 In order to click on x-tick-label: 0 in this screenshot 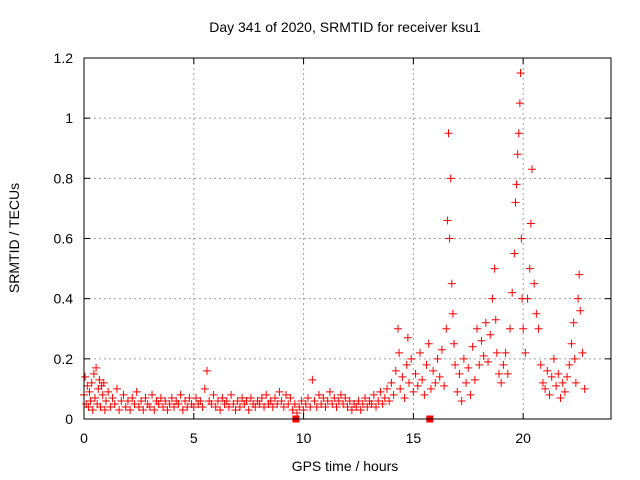, I will do `click(84, 438)`.